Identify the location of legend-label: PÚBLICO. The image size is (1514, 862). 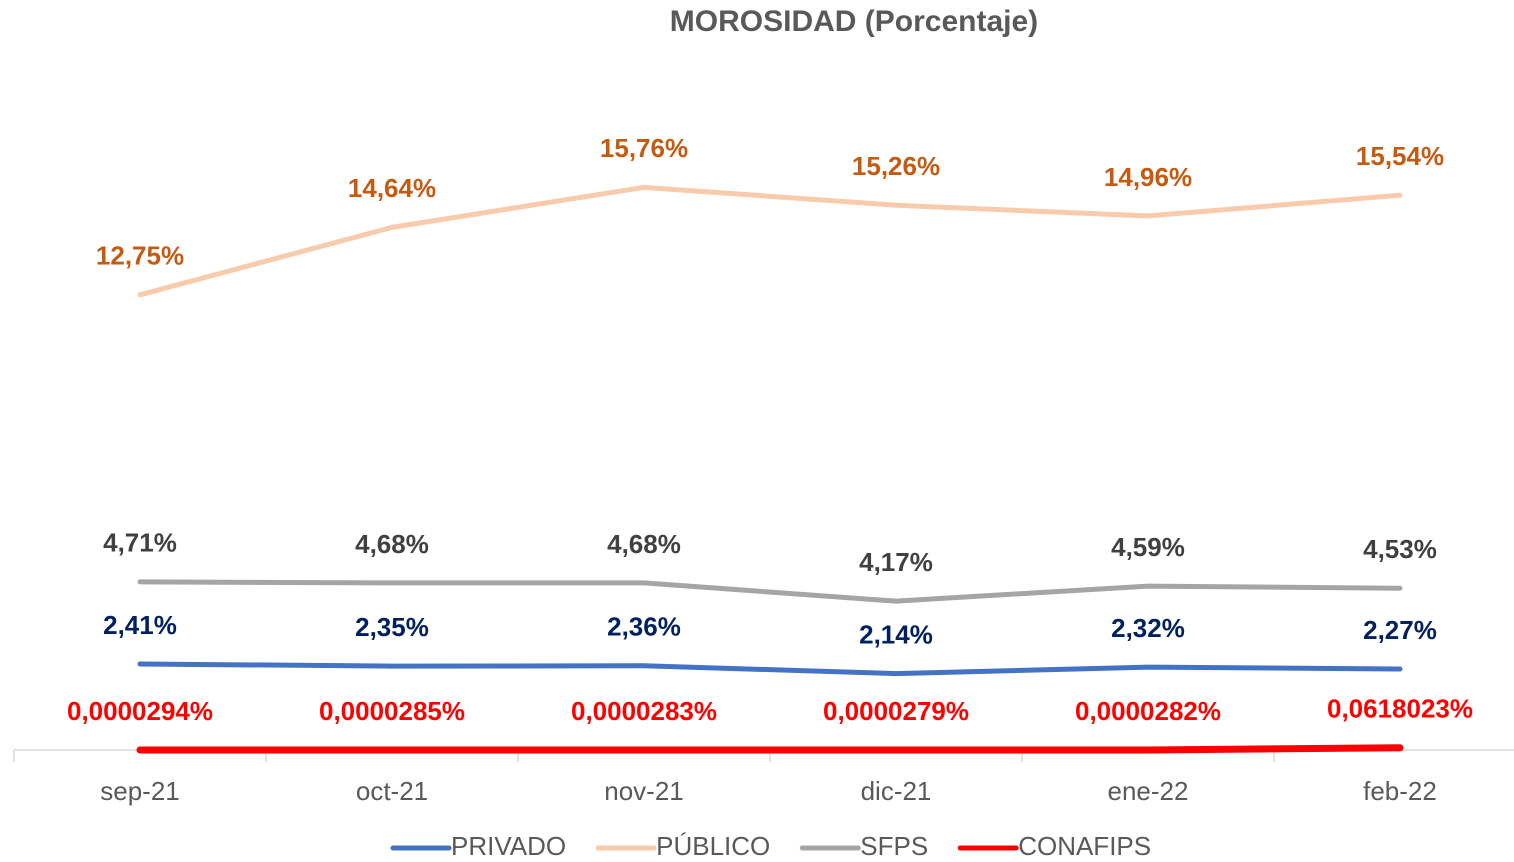
(713, 846).